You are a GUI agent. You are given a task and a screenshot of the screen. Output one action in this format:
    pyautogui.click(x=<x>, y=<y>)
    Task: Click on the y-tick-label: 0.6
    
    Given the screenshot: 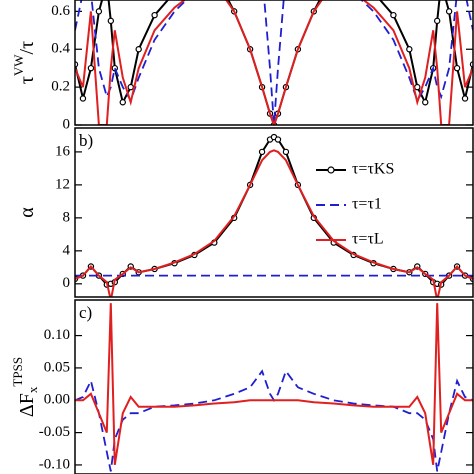 What is the action you would take?
    pyautogui.click(x=60, y=11)
    